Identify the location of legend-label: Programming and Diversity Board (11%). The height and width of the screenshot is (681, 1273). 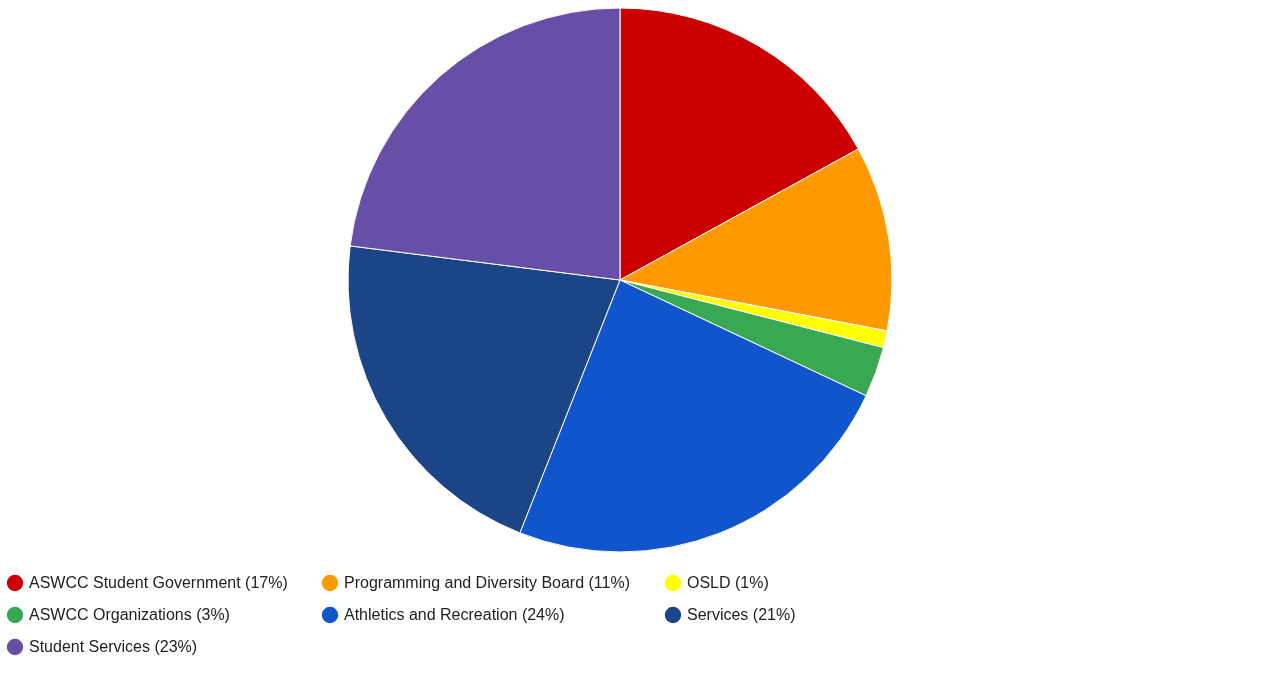
(487, 583).